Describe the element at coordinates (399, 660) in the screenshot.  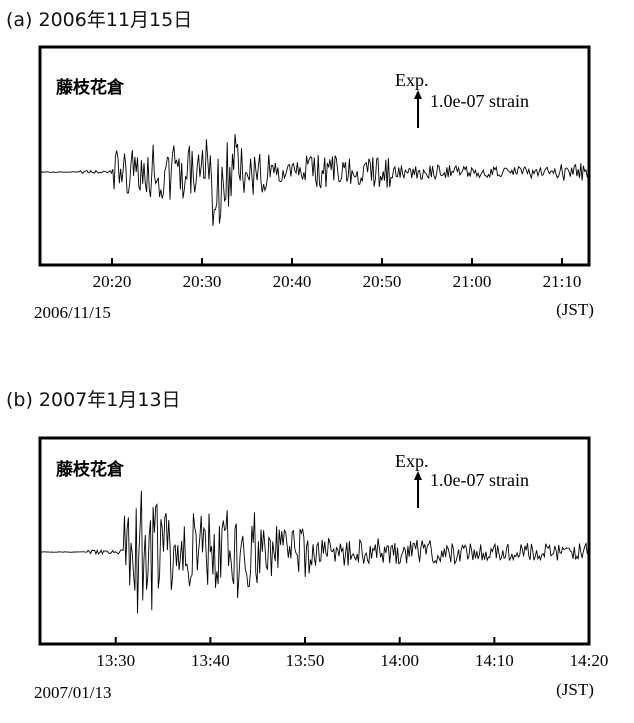
I see `x-tick-label: 14:00` at that location.